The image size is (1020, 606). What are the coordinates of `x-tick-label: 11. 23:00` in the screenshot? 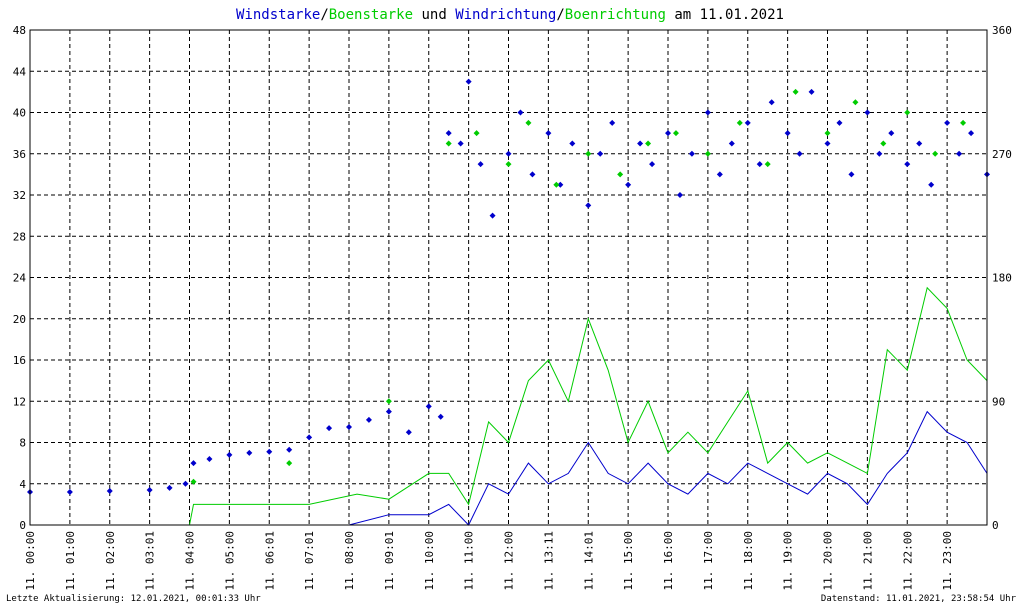 It's located at (947, 561).